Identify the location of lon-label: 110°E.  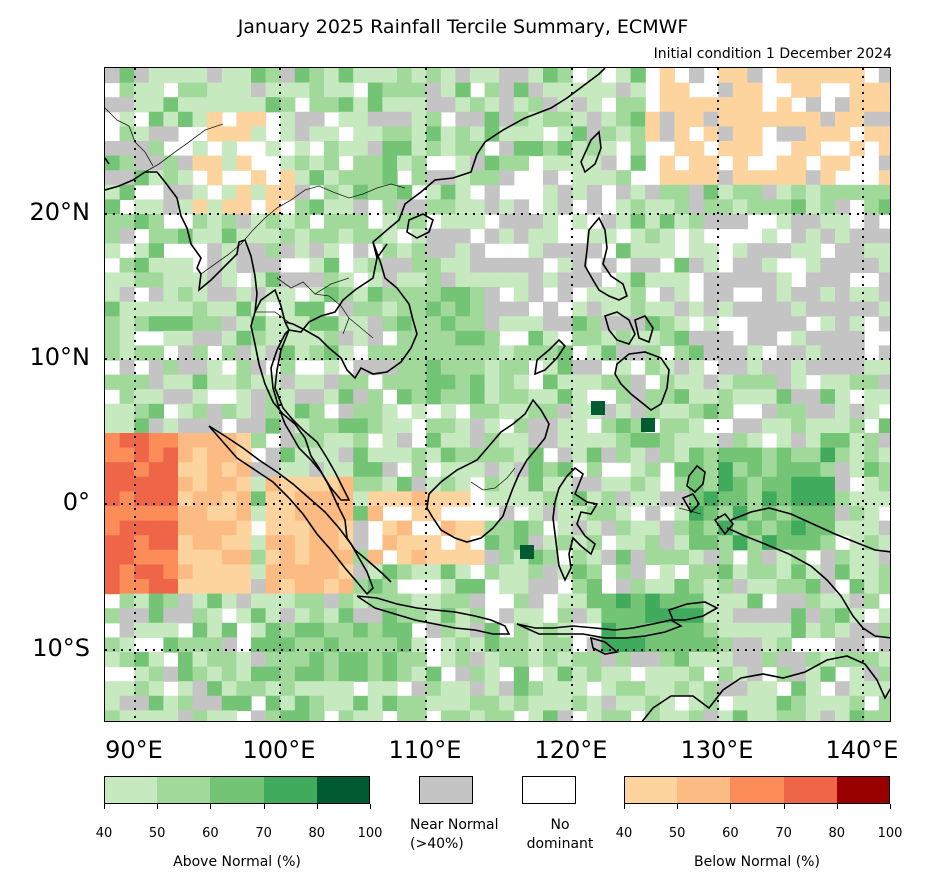
(425, 750).